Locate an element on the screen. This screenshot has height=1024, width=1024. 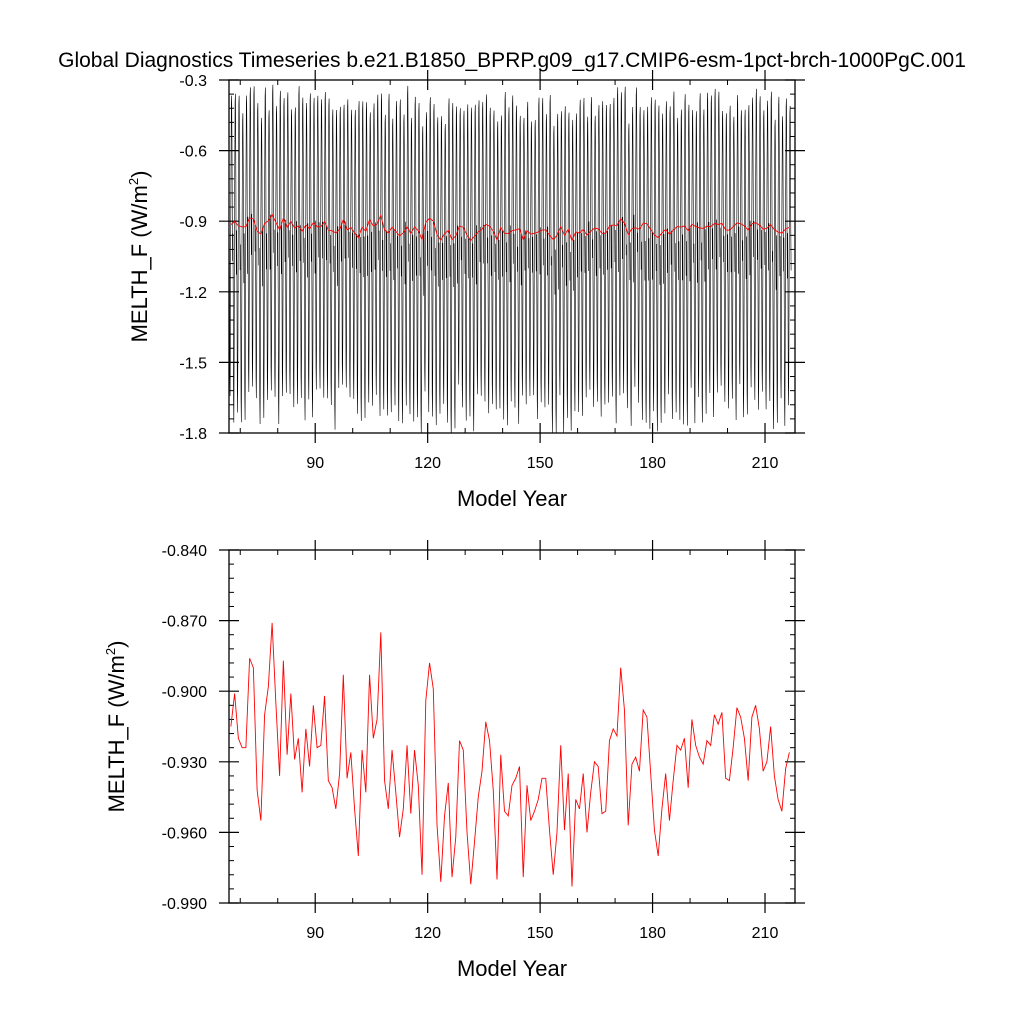
y-tick-label: -1.5 is located at coordinates (193, 363).